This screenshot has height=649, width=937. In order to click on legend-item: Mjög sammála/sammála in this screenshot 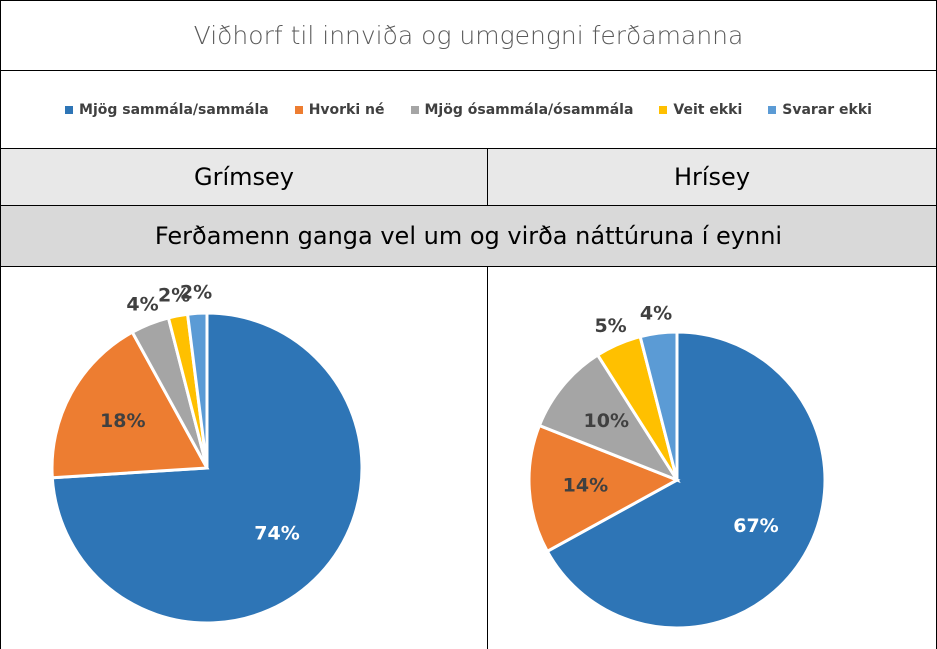, I will do `click(167, 110)`.